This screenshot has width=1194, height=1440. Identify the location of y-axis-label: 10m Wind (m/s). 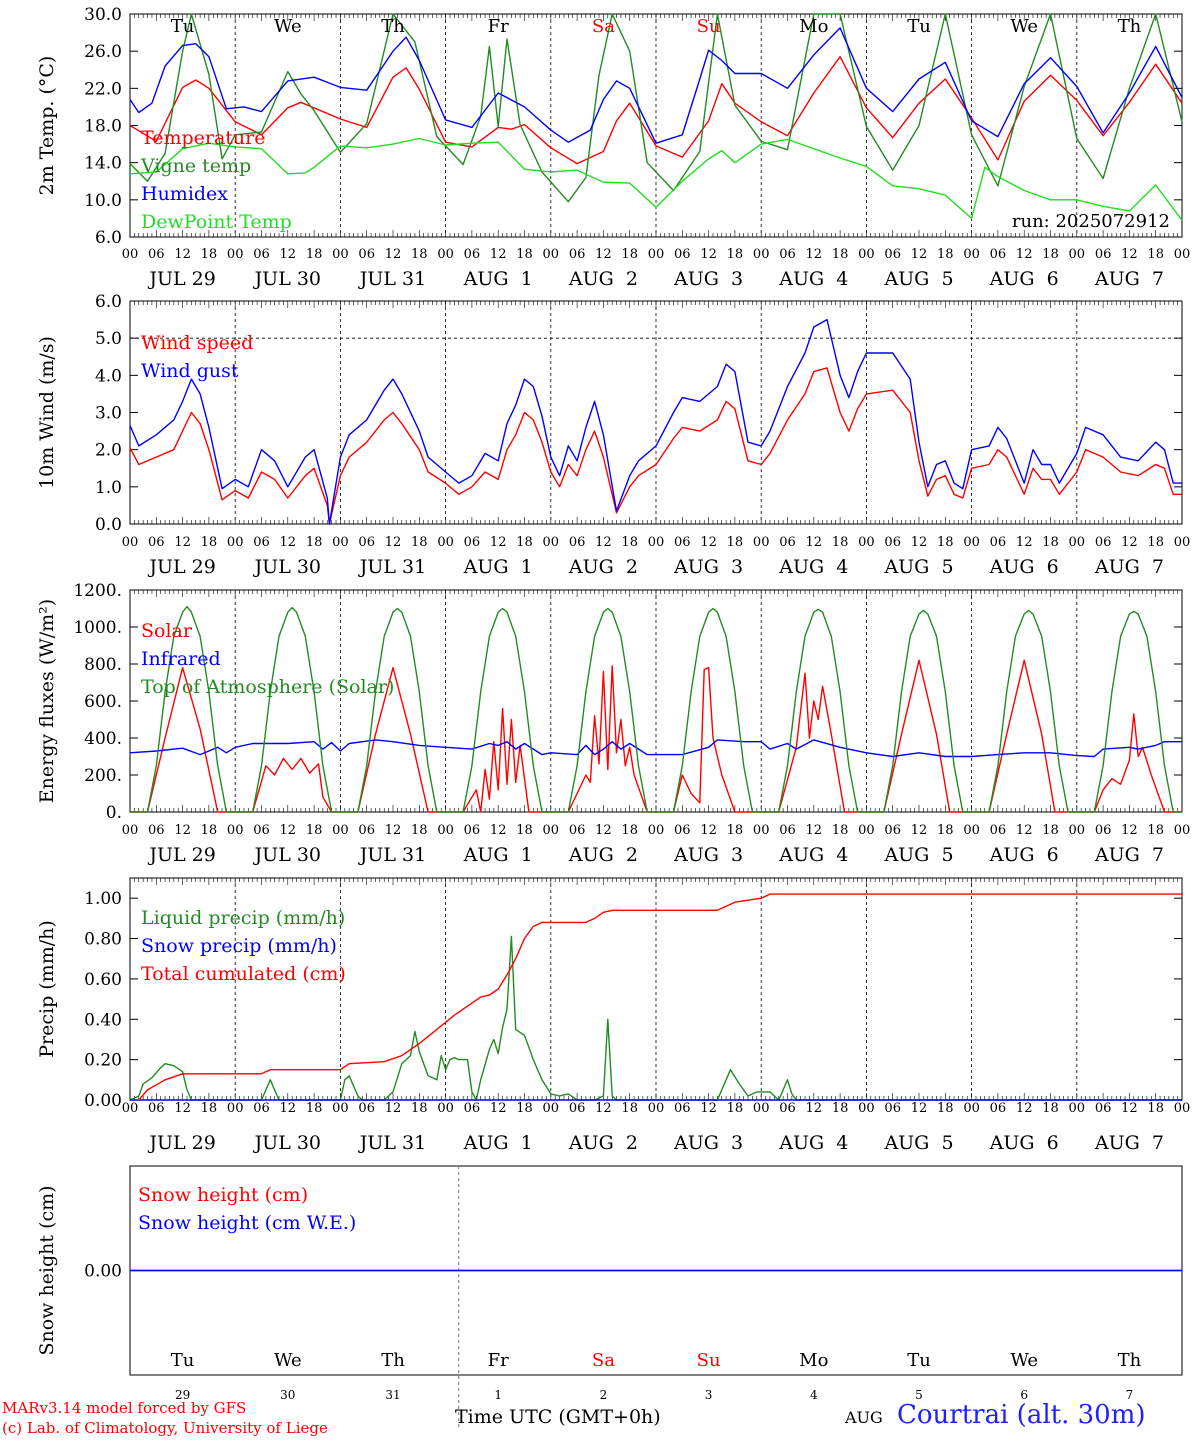
(47, 412).